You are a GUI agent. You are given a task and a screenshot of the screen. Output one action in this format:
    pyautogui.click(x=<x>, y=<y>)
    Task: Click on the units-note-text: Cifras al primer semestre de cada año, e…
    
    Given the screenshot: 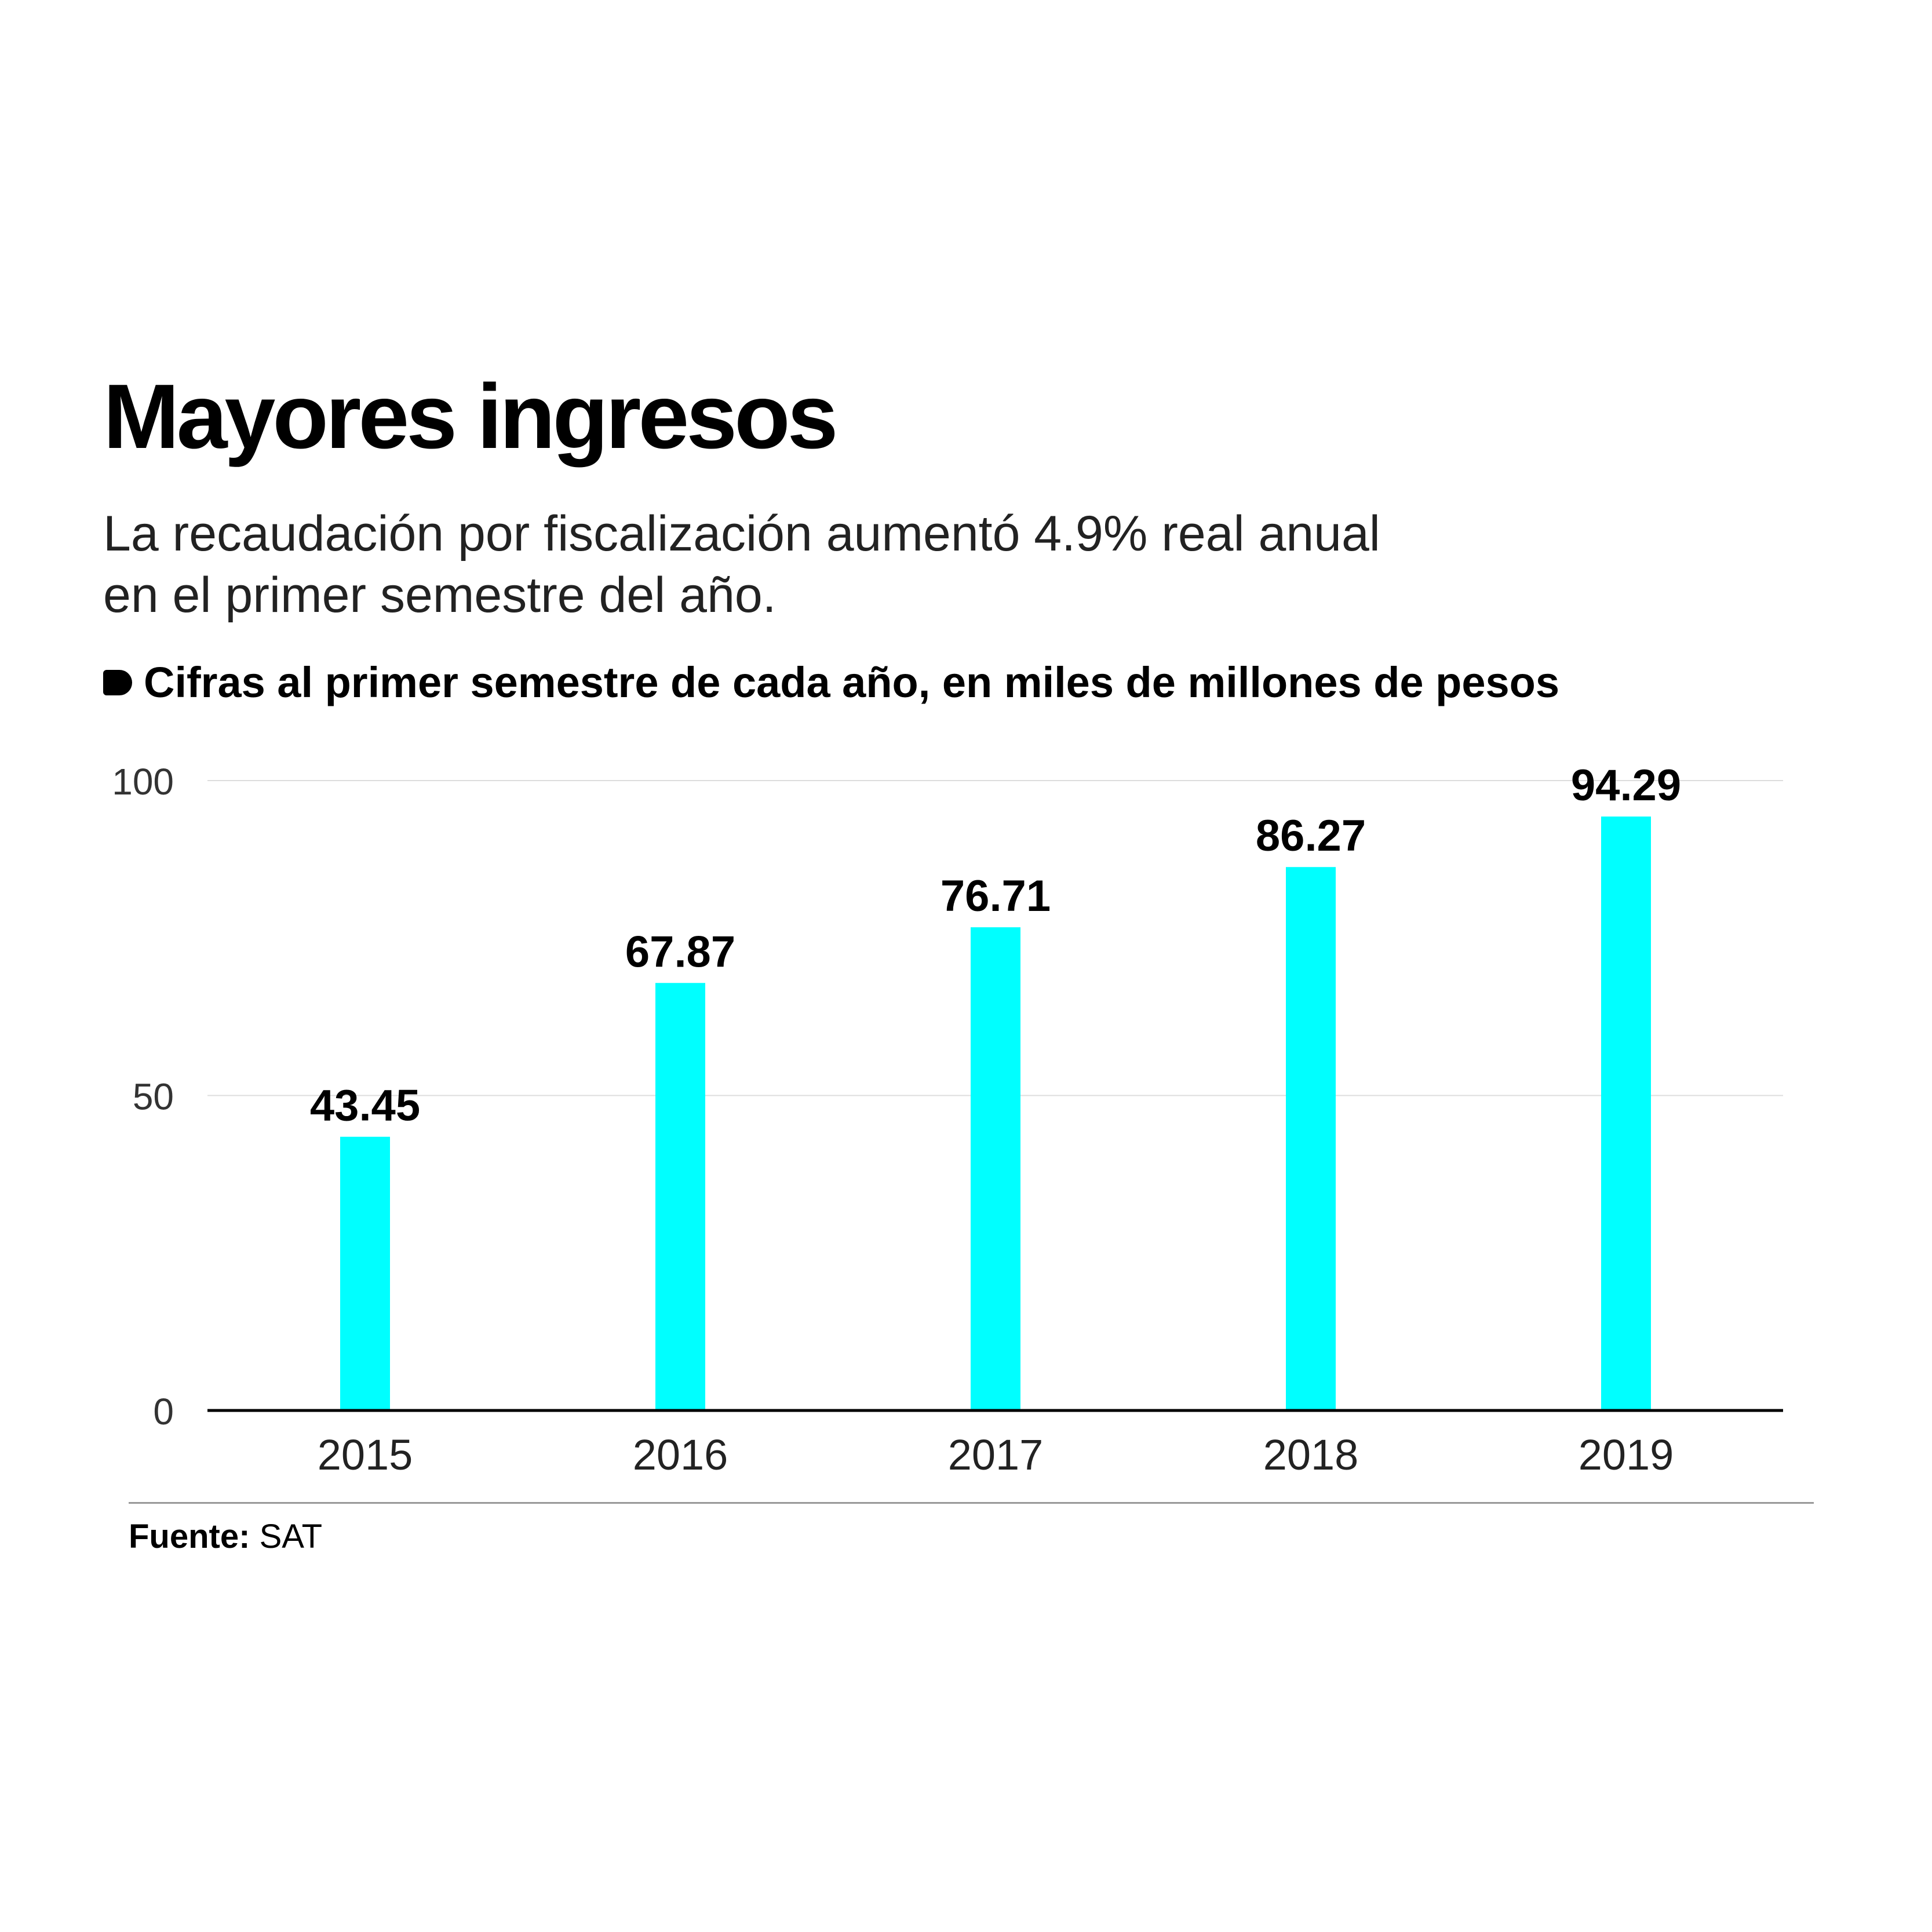 What is the action you would take?
    pyautogui.click(x=852, y=682)
    